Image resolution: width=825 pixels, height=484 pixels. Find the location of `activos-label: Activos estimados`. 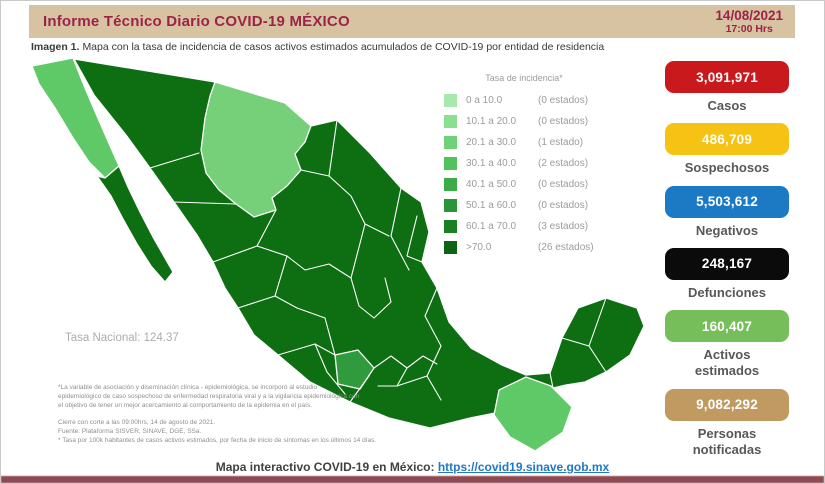

activos-label: Activos estimados is located at coordinates (727, 363).